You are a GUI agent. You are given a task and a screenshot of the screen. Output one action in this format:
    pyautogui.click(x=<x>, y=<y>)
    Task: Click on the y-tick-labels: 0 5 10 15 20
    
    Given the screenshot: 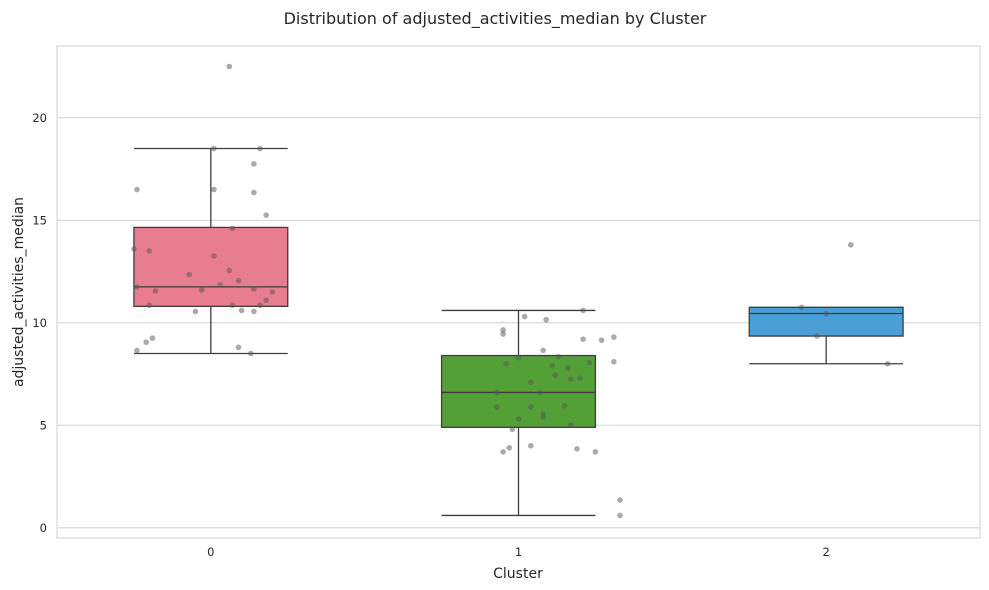 What is the action you would take?
    pyautogui.click(x=39, y=323)
    